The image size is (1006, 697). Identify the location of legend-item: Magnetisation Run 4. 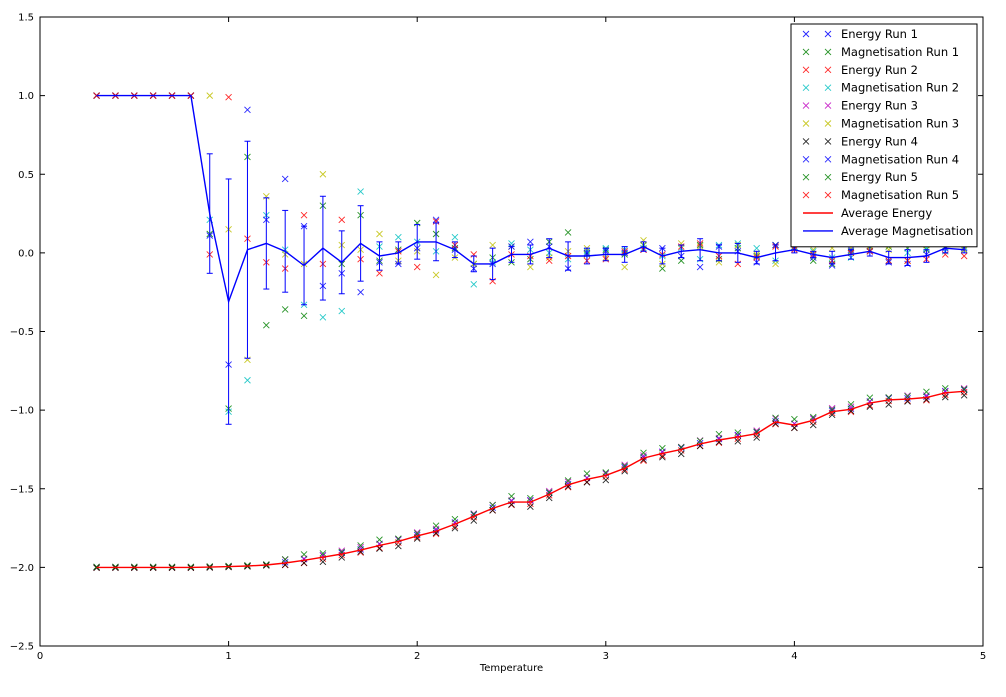
(880, 159).